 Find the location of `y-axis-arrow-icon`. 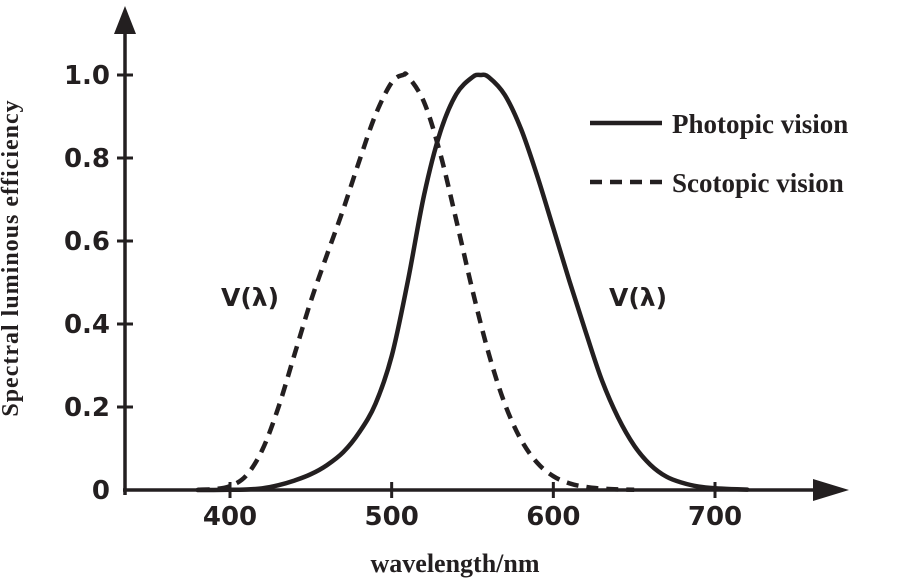

y-axis-arrow-icon is located at coordinates (125, 20).